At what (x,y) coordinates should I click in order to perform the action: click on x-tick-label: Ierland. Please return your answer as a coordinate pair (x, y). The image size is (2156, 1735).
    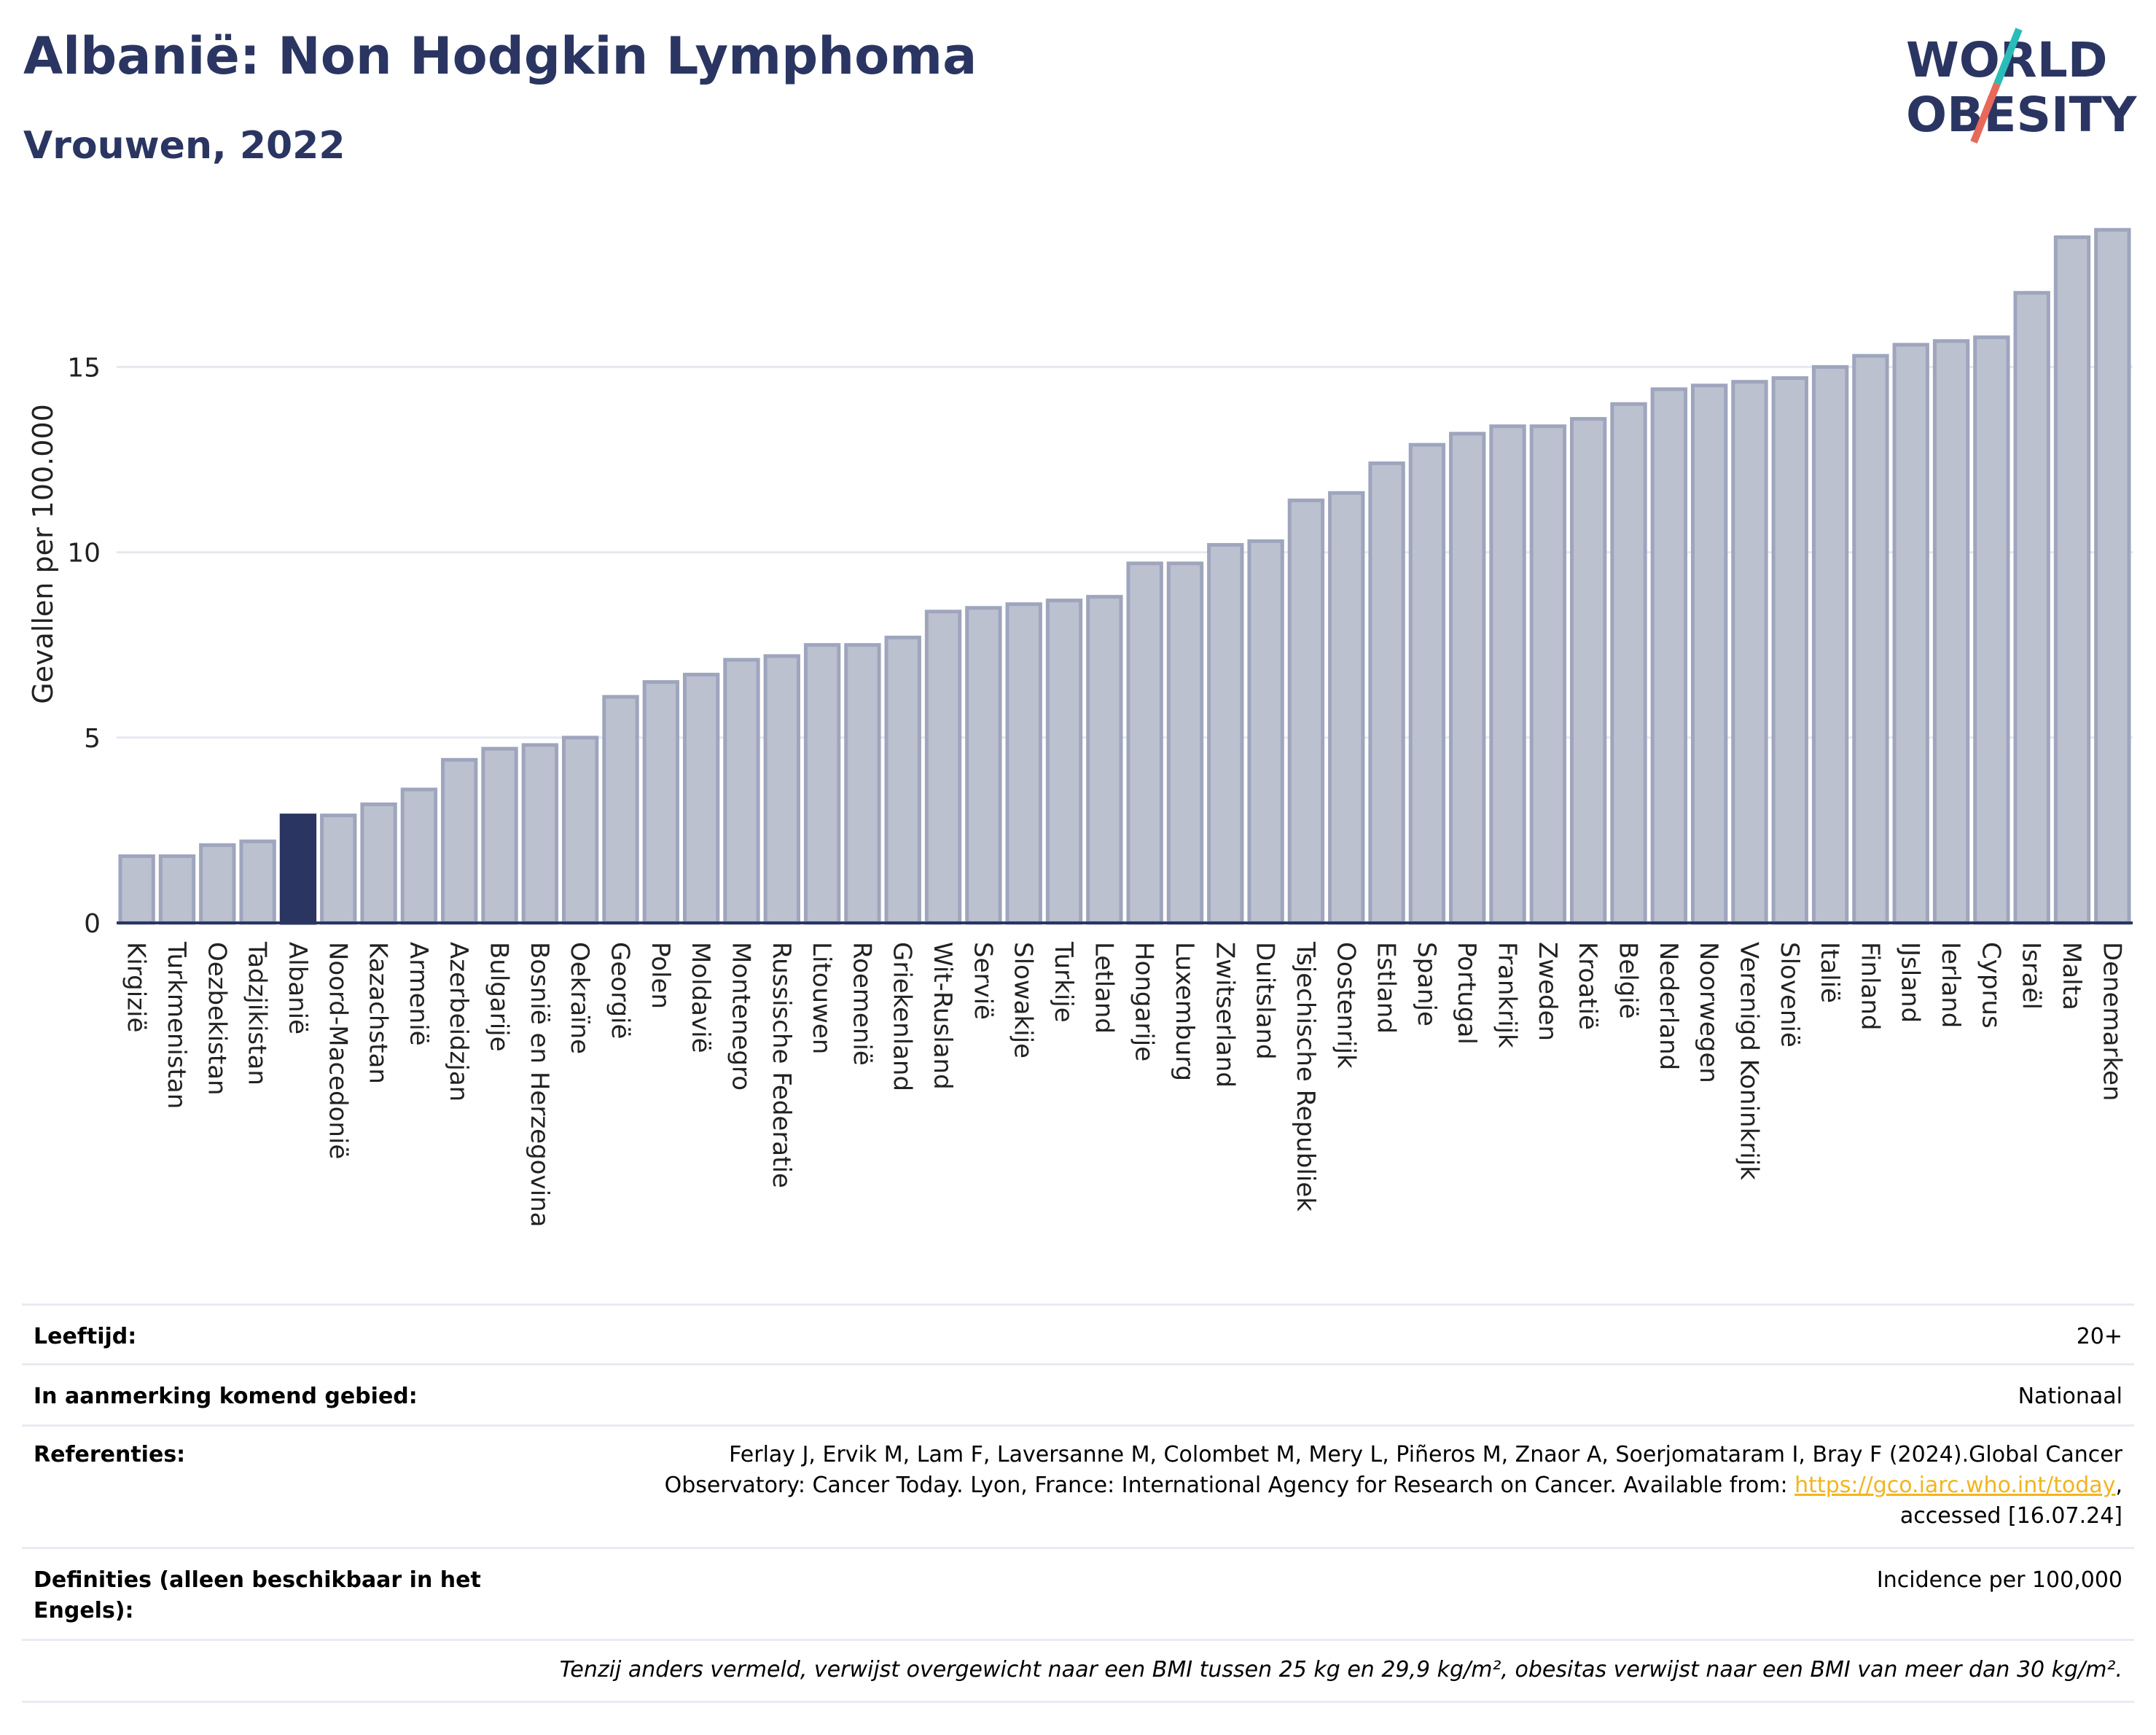
    Looking at the image, I should click on (1951, 985).